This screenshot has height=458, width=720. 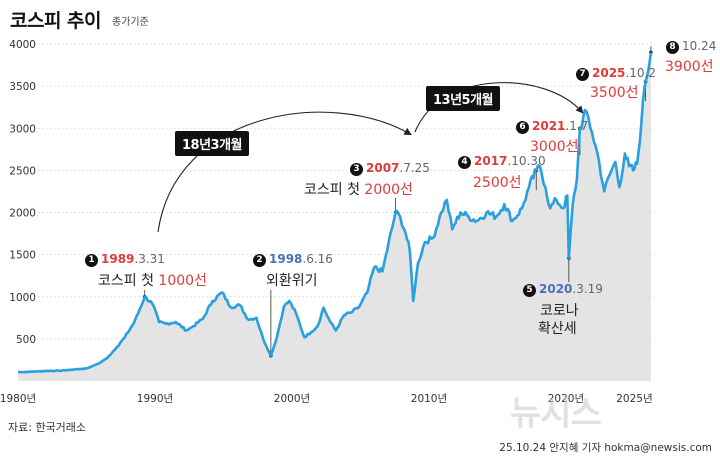 I want to click on marker-2: 2, so click(x=259, y=260).